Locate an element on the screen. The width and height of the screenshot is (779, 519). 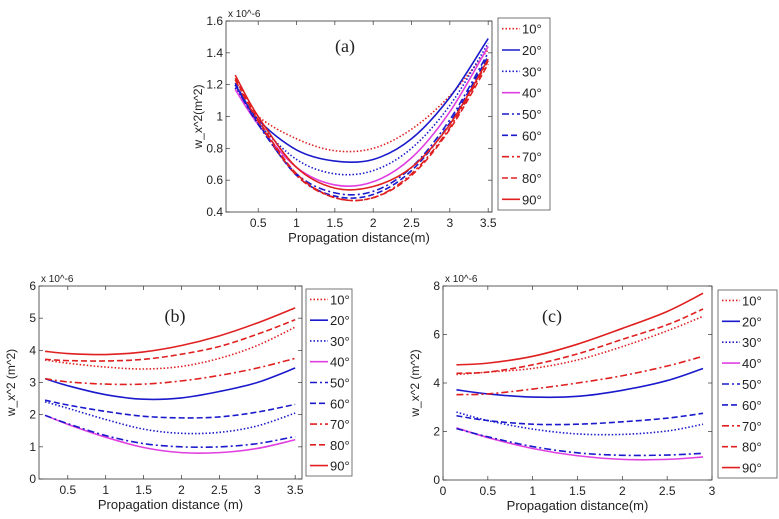
y-tick-label: 3 is located at coordinates (32, 383).